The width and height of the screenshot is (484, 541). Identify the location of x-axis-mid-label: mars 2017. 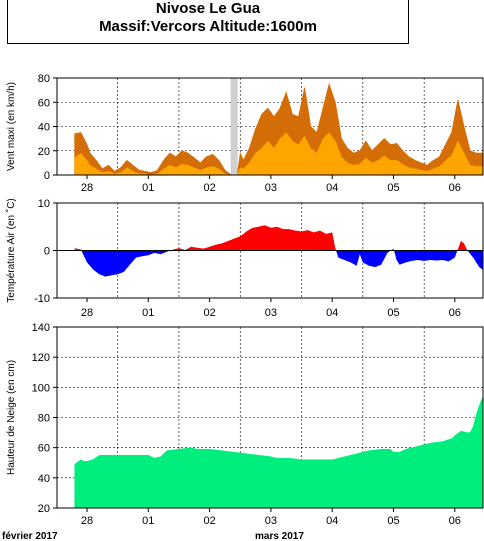
(279, 536).